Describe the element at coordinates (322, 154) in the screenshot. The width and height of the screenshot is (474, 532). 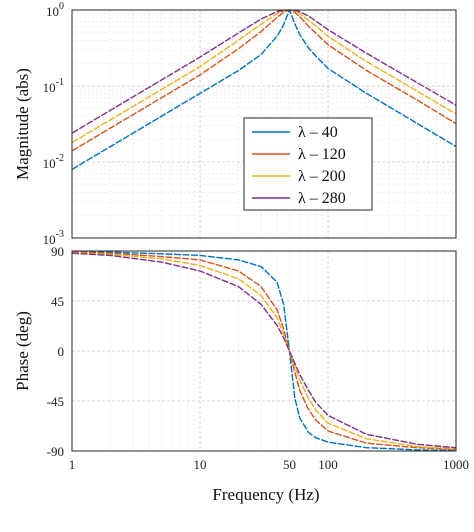
I see `legend-label-2: λ – 120` at that location.